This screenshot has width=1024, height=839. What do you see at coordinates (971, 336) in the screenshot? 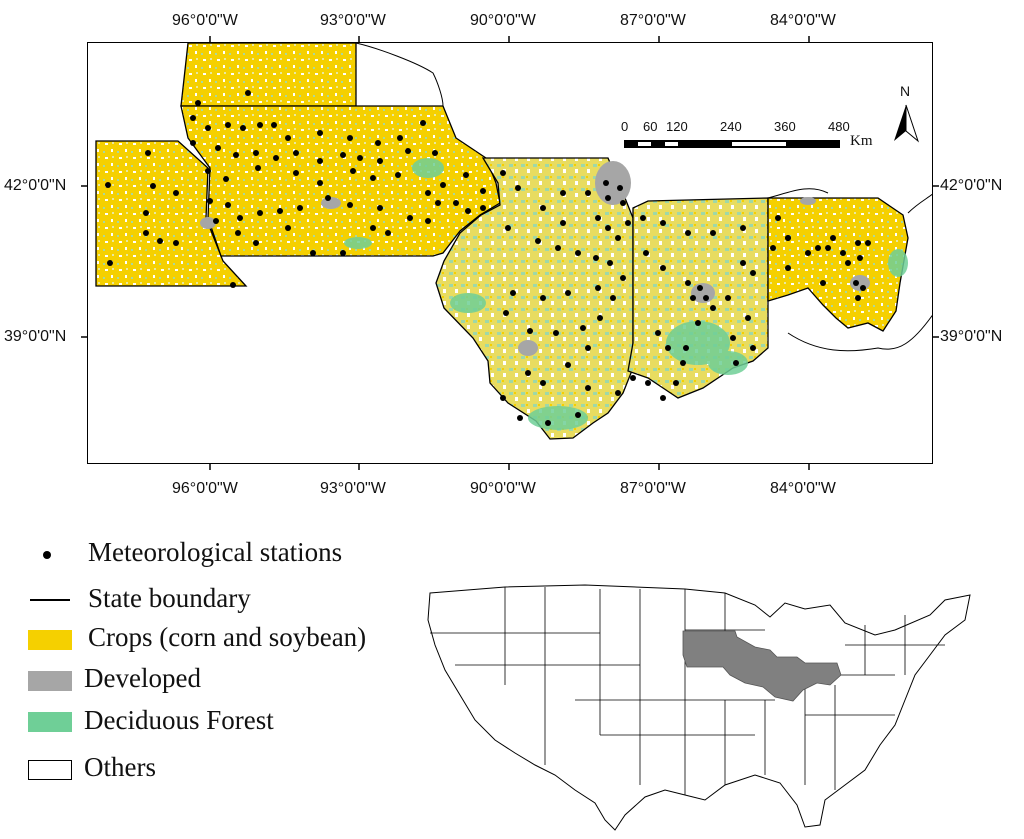
I see `lat-label-right-39: 39°0'0"N` at bounding box center [971, 336].